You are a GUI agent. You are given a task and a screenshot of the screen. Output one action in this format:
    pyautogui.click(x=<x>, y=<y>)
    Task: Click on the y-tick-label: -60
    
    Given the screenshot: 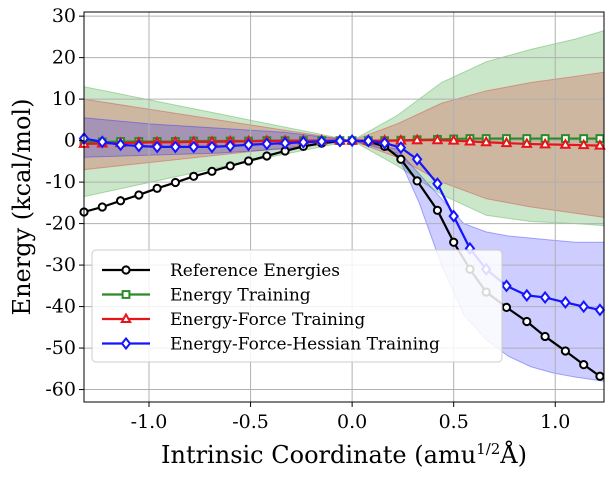 What is the action you would take?
    pyautogui.click(x=60, y=390)
    